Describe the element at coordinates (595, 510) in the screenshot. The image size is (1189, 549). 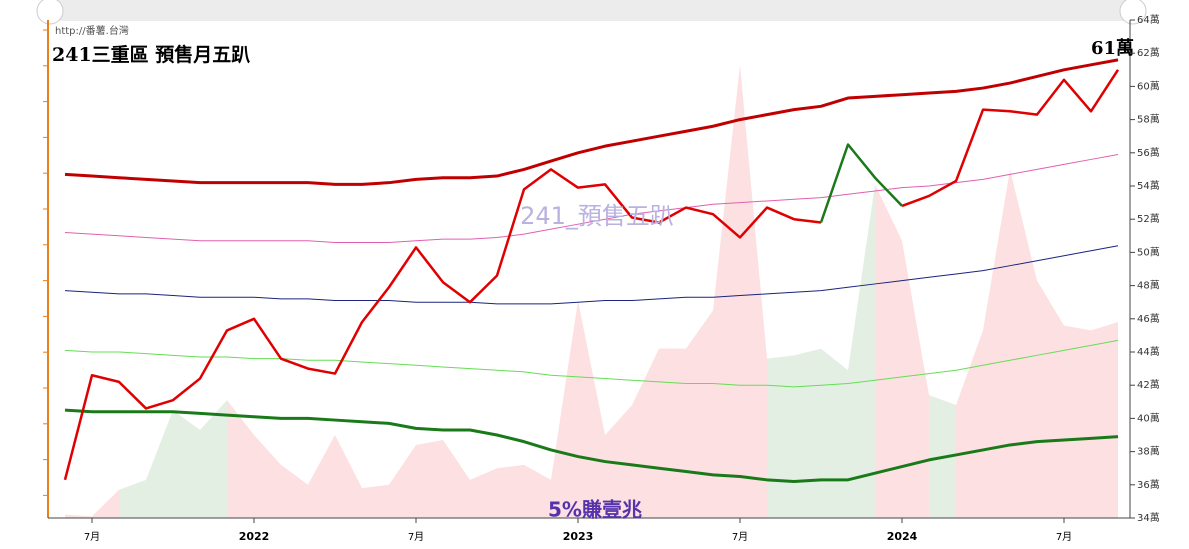
I see `footer-brand: 5%賺壹兆` at that location.